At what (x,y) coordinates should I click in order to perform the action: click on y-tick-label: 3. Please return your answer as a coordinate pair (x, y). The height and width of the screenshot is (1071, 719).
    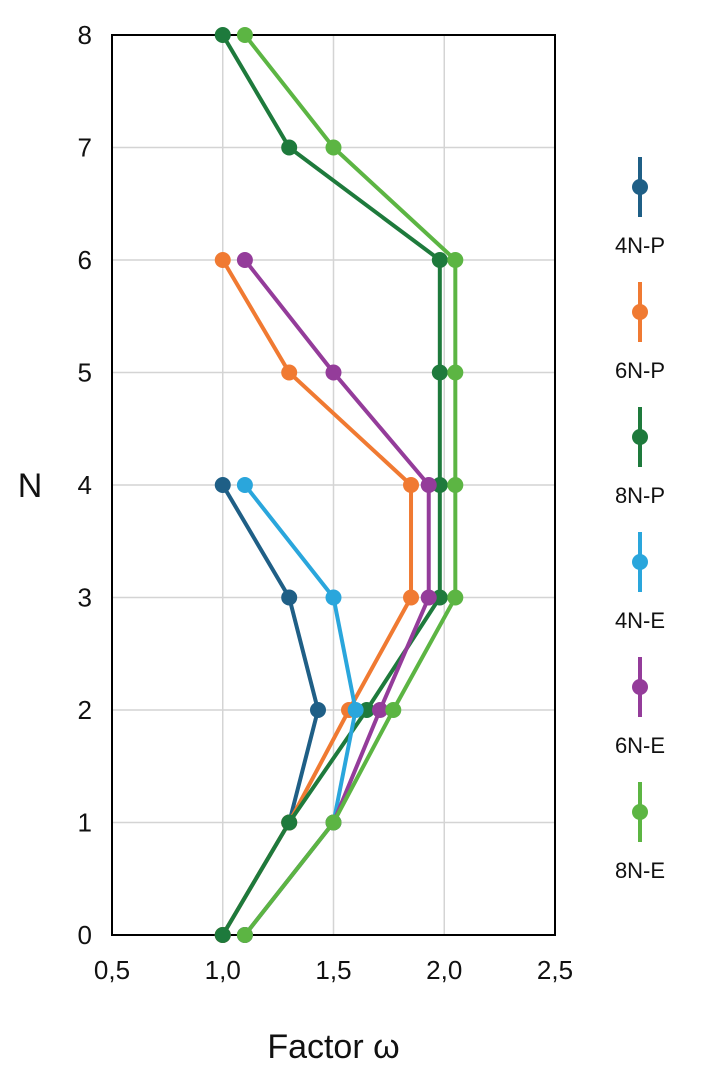
    Looking at the image, I should click on (85, 598).